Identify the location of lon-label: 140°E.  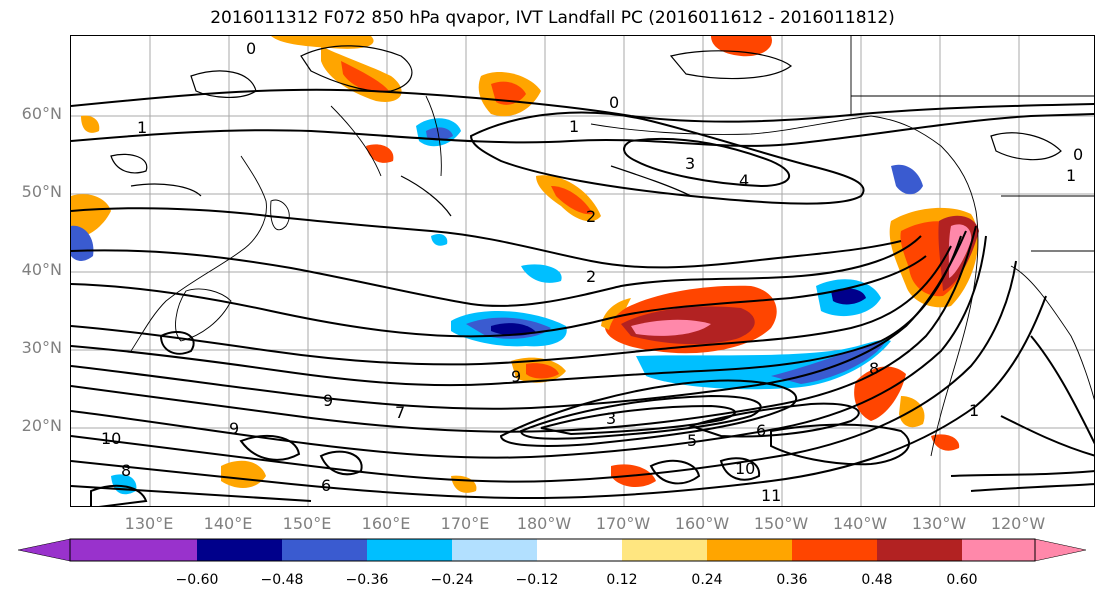
(228, 523).